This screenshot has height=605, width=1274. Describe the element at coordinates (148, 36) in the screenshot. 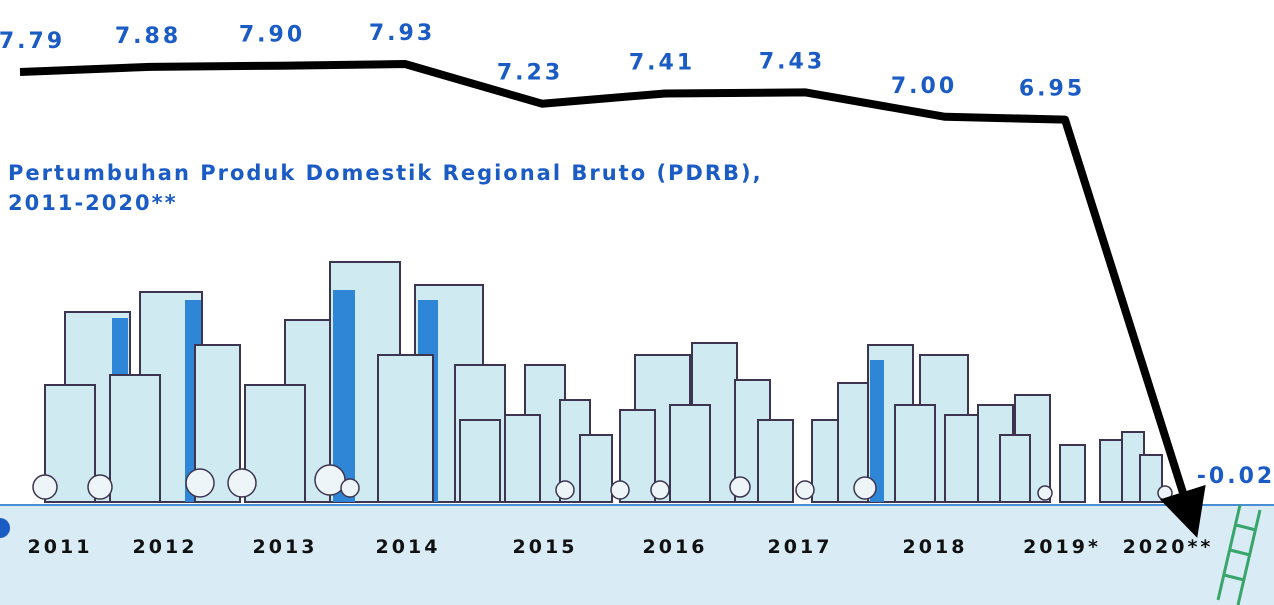

I see `value-label: 7.88` at that location.